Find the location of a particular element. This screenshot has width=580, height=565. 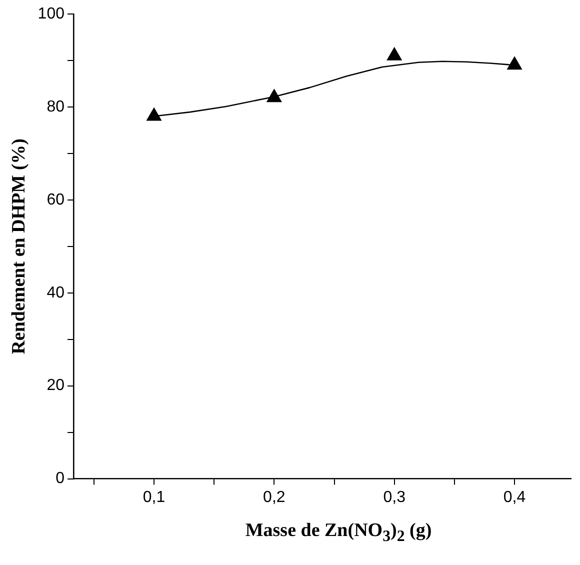

x-tick-label: 0,1 is located at coordinates (154, 497).